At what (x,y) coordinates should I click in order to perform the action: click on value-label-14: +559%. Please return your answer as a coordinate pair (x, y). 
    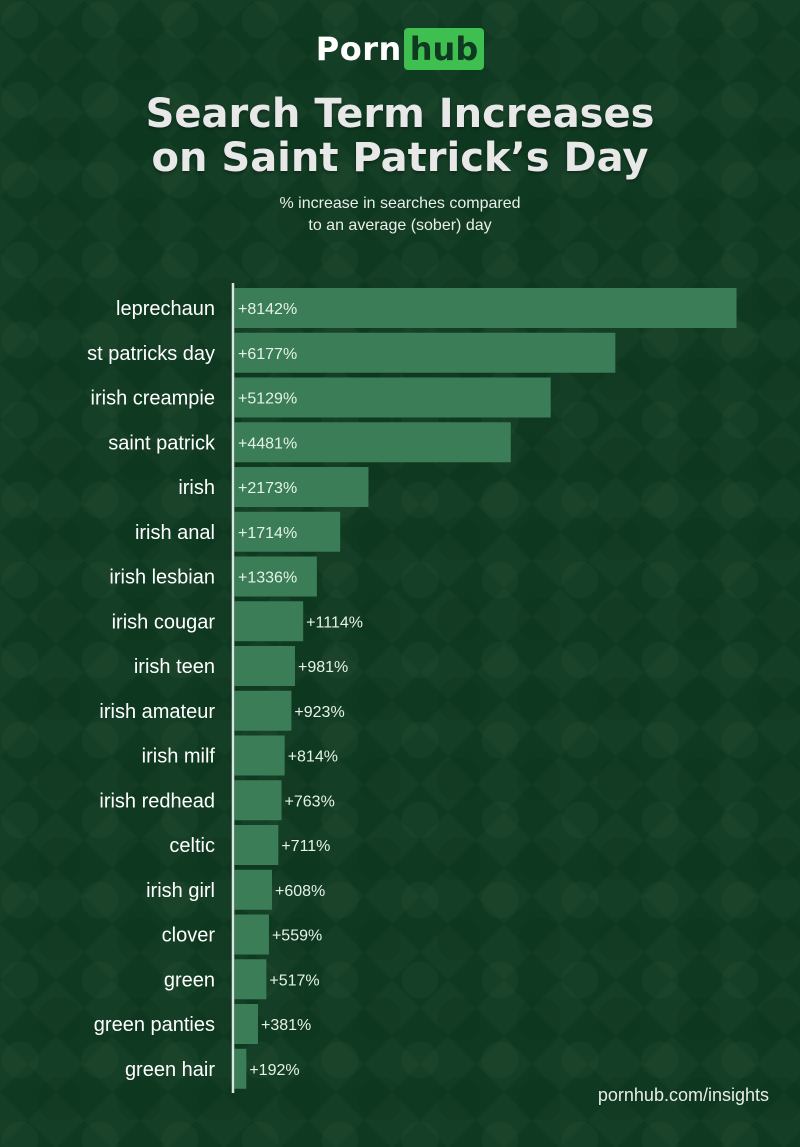
    Looking at the image, I should click on (297, 936).